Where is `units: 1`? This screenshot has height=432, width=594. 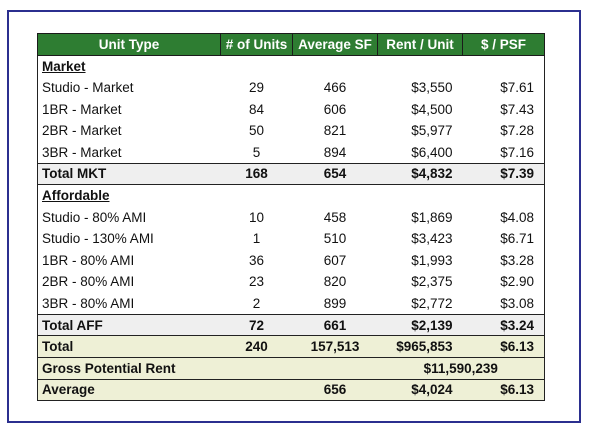 units: 1 is located at coordinates (256, 239).